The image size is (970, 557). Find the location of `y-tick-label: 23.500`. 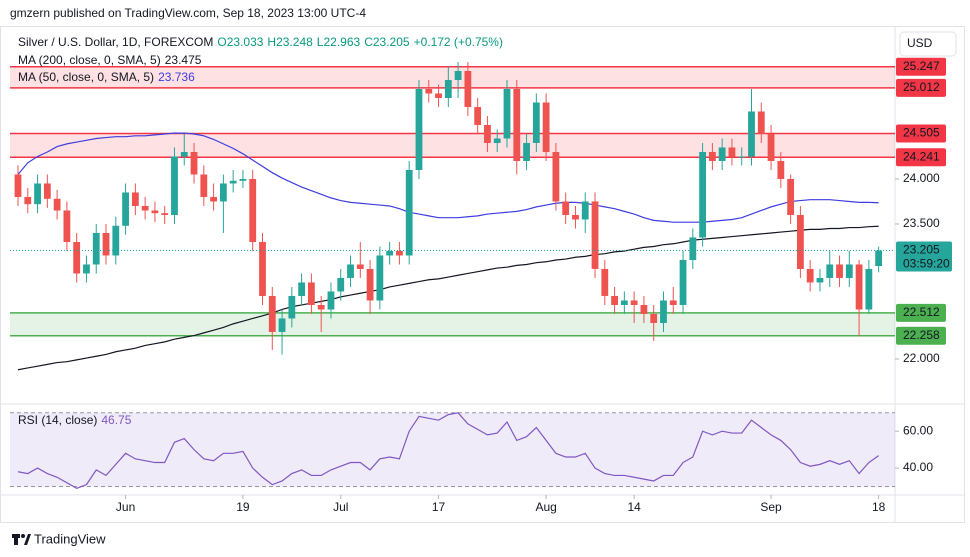

y-tick-label: 23.500 is located at coordinates (921, 223).